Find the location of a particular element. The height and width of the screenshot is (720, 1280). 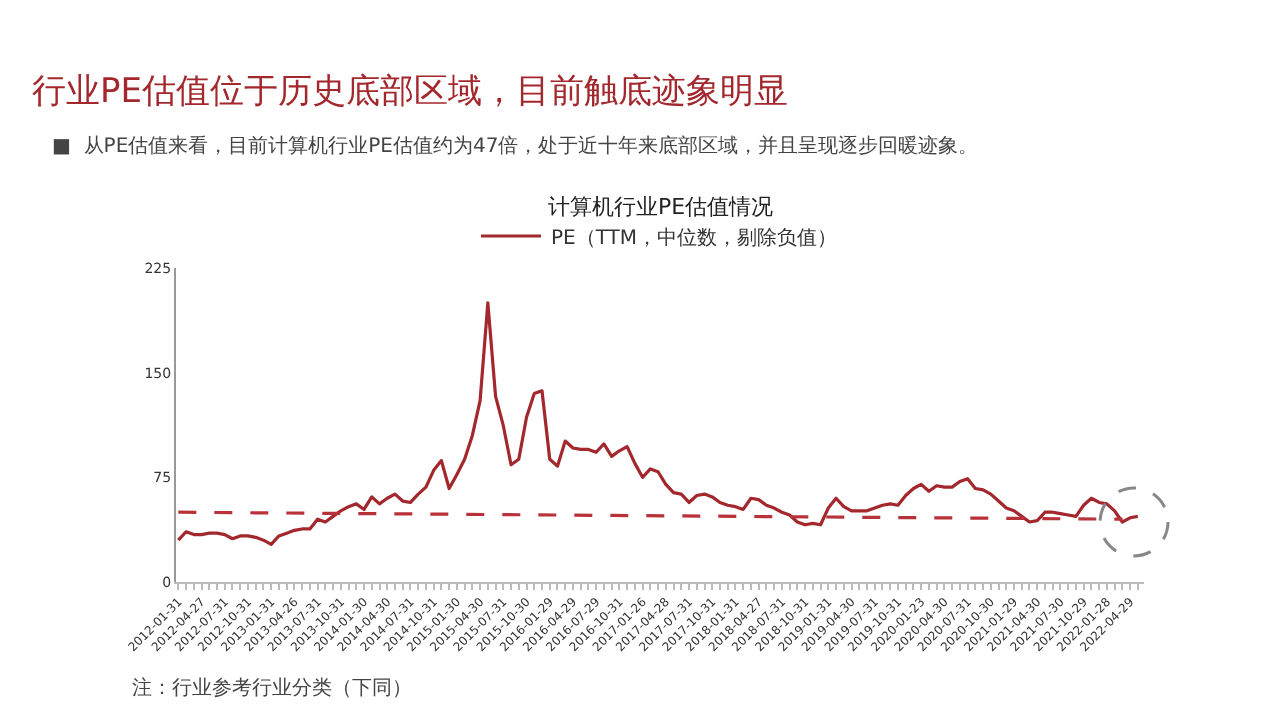

chart-title: 行业PE估值位于历史底部区域，目前触底迹象明显 is located at coordinates (410, 92).